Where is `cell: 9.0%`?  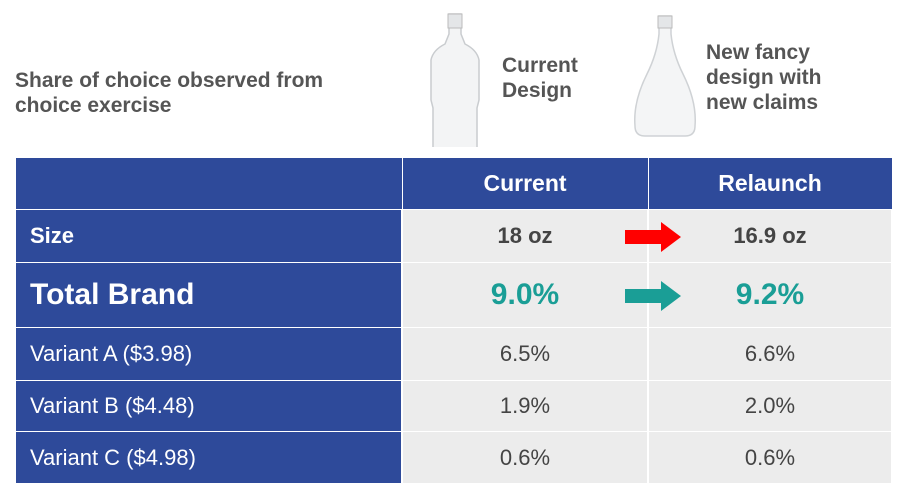
cell: 9.0% is located at coordinates (525, 295).